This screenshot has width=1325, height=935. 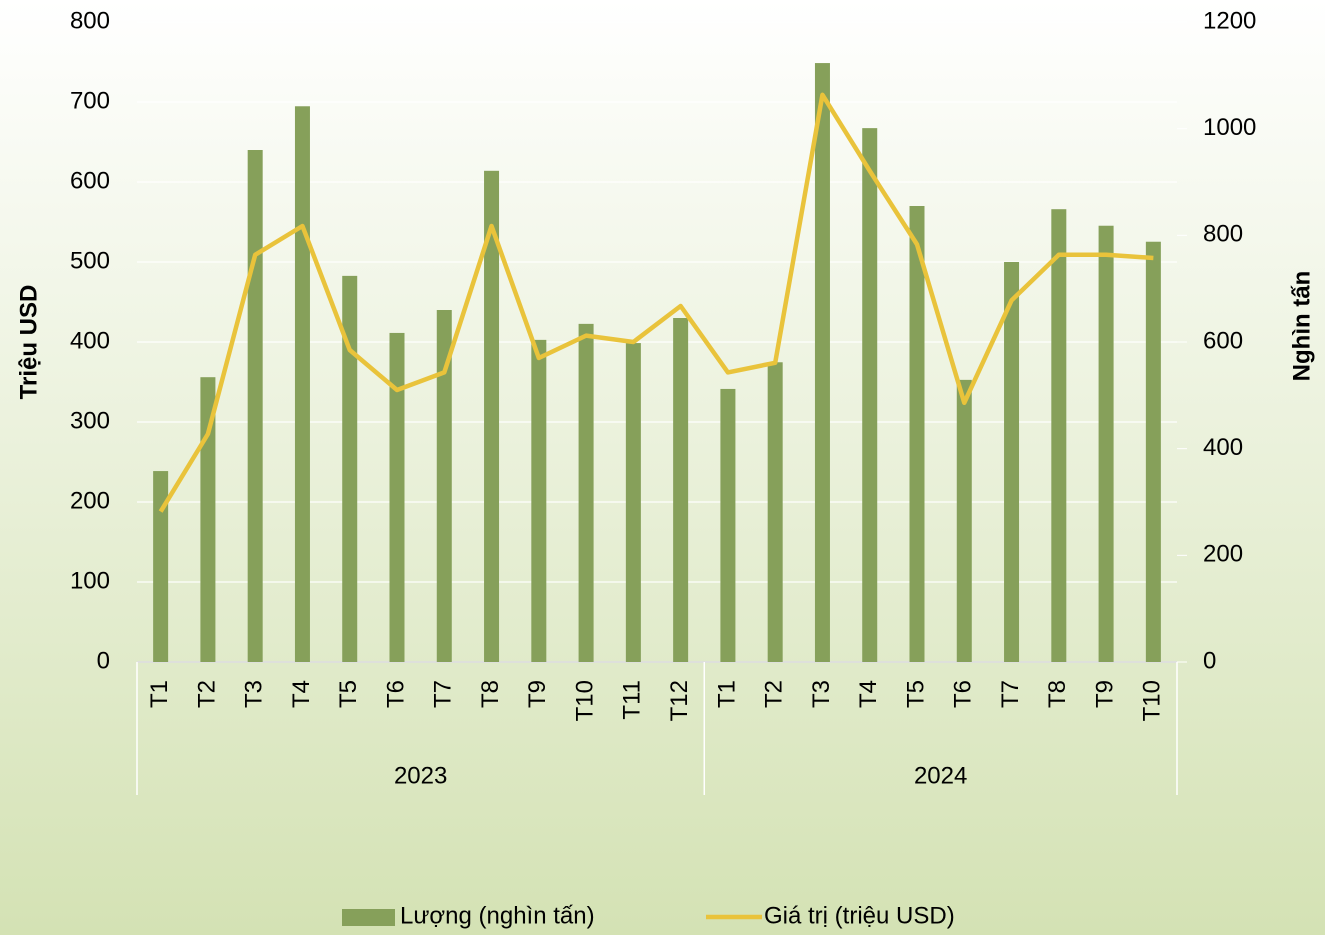 What do you see at coordinates (90, 340) in the screenshot?
I see `y-tick-label: 400` at bounding box center [90, 340].